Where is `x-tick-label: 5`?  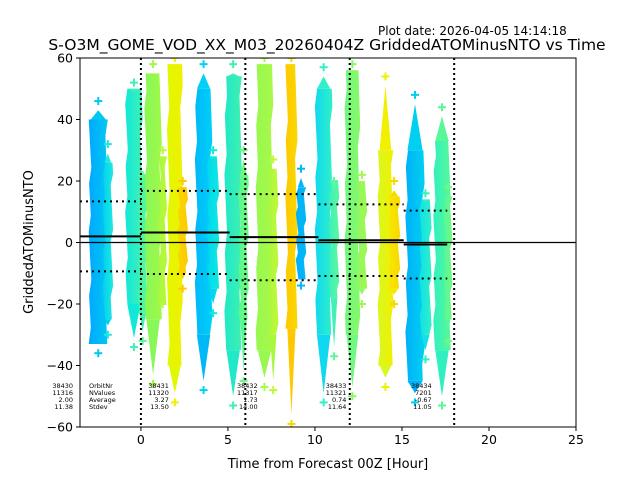
x-tick-label: 5 is located at coordinates (228, 439).